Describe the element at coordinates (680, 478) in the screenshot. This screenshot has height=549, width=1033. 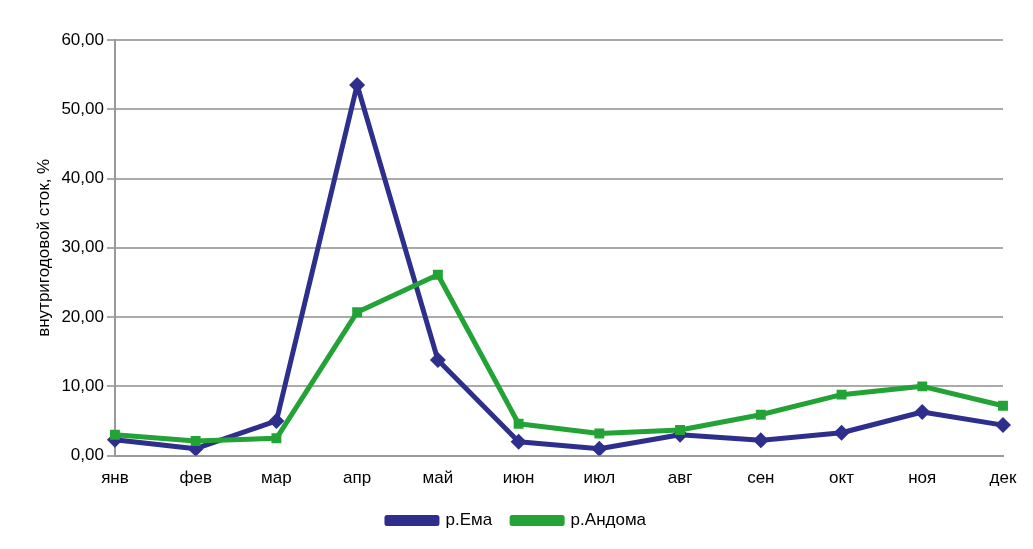
I see `x-tick-label: авг` at that location.